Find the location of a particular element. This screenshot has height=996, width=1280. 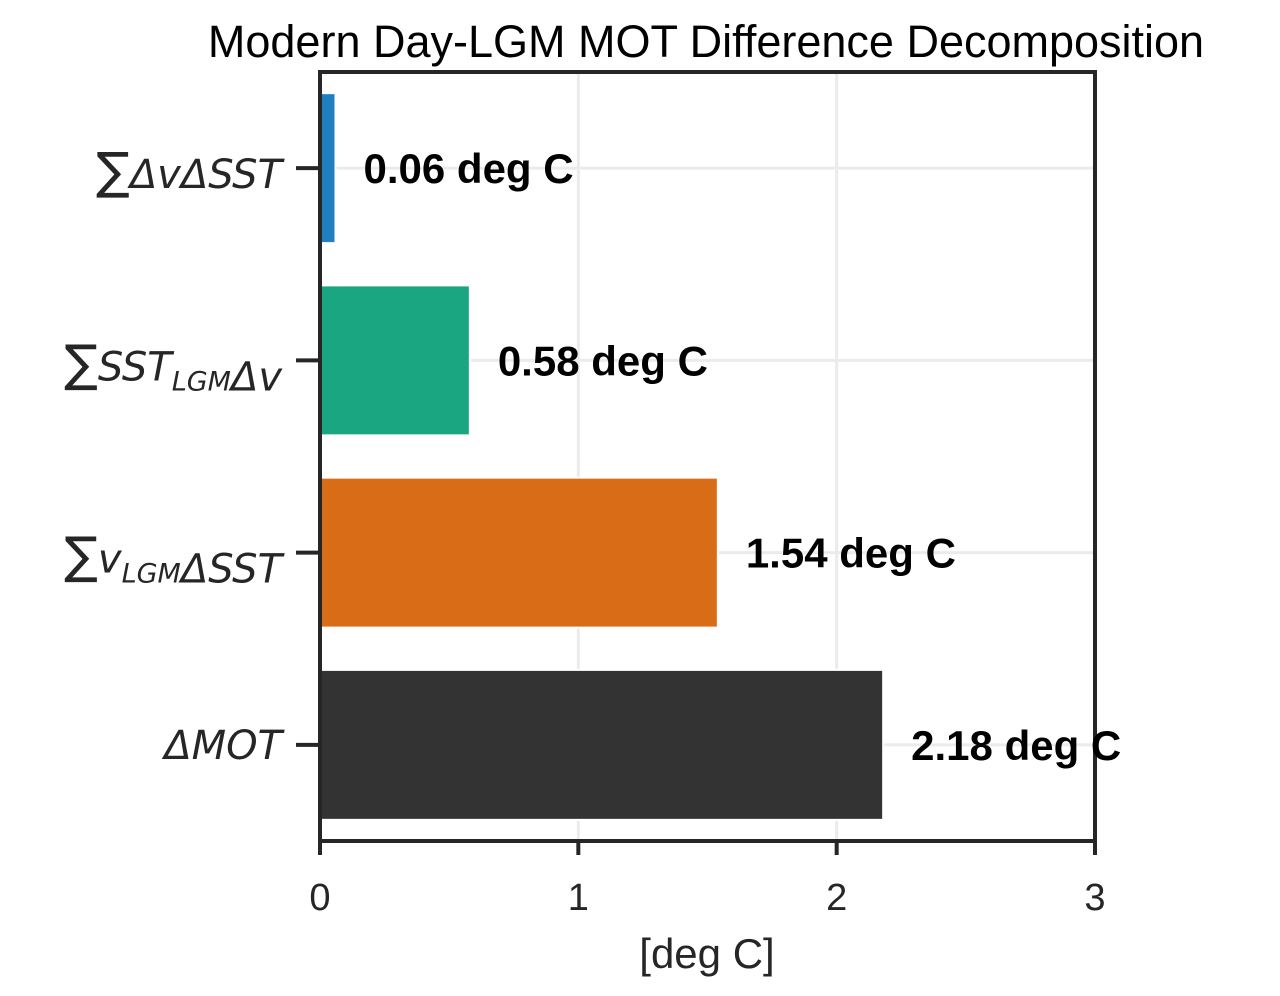

data-label: 1.54 deg C is located at coordinates (851, 553).